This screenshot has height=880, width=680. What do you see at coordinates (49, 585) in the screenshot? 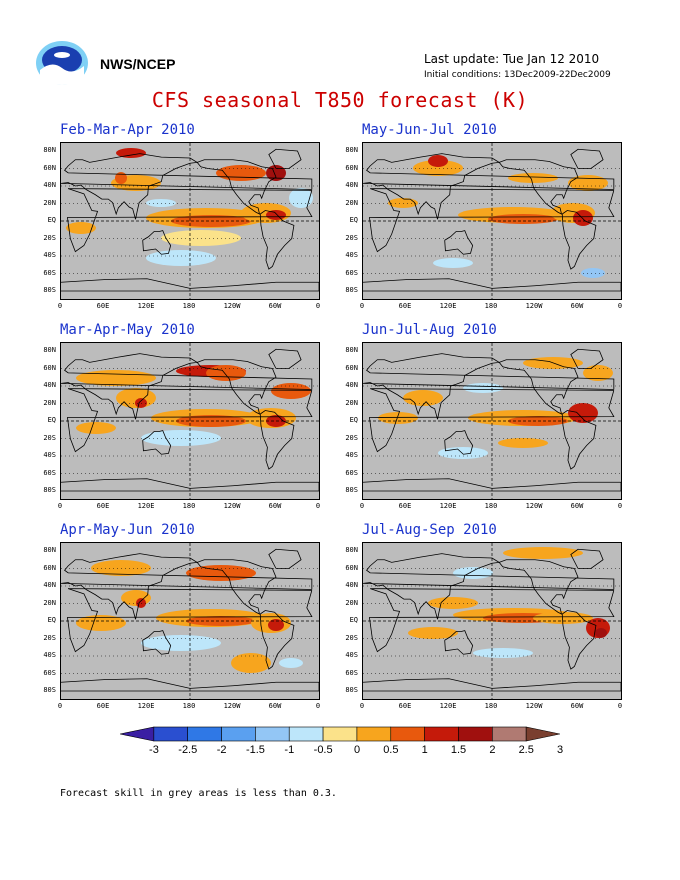
I see `latitude-label: 40N` at bounding box center [49, 585].